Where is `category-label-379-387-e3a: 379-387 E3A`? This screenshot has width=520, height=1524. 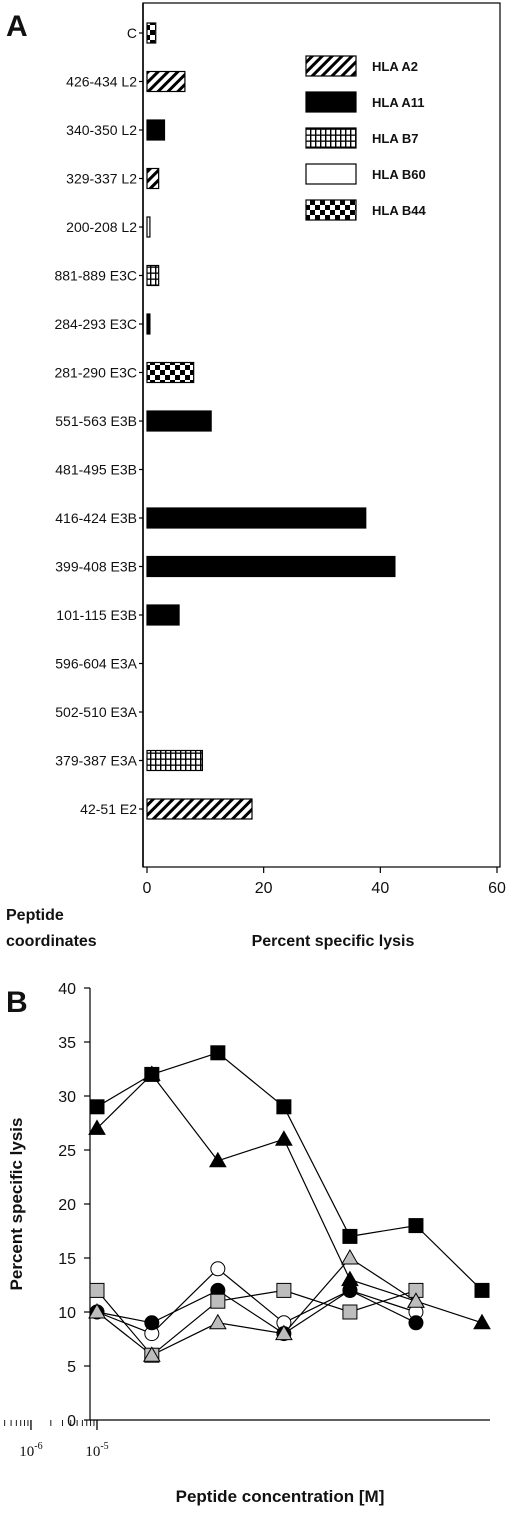
category-label-379-387-e3a: 379-387 E3A is located at coordinates (96, 761).